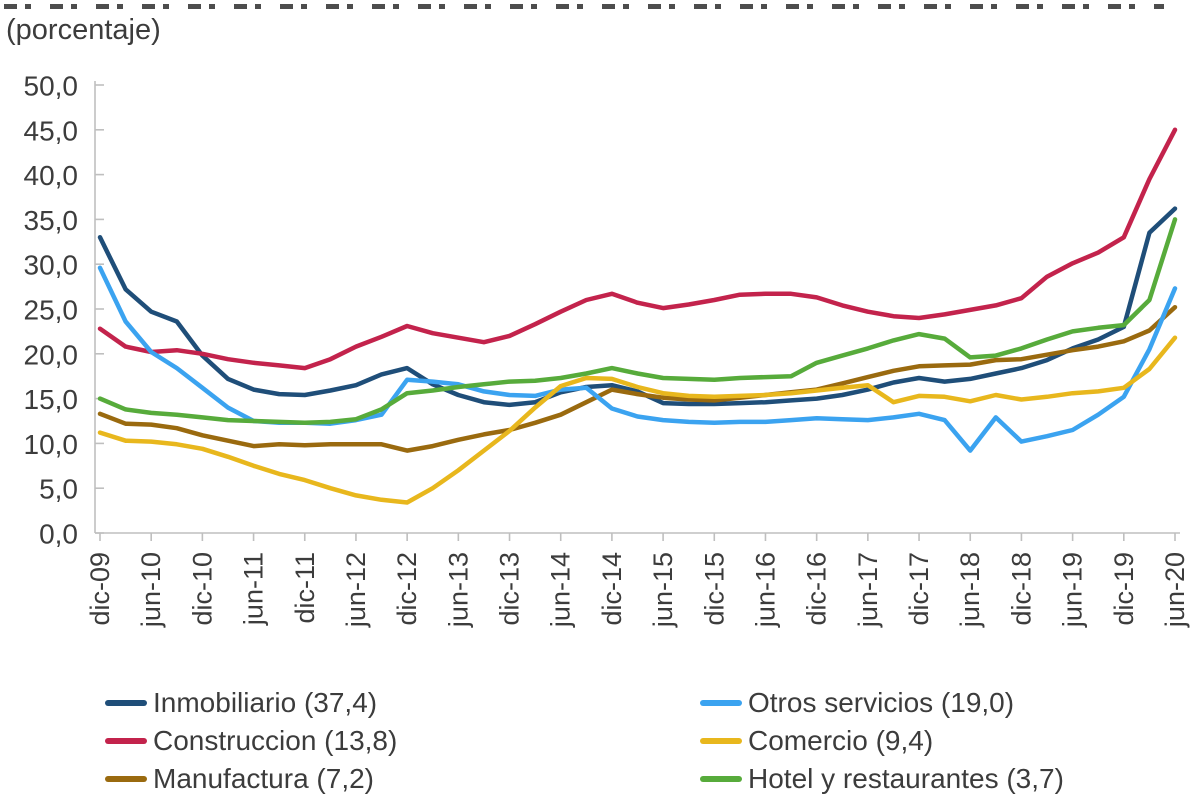  Describe the element at coordinates (1175, 590) in the screenshot. I see `x-tick-label: jun-20` at that location.